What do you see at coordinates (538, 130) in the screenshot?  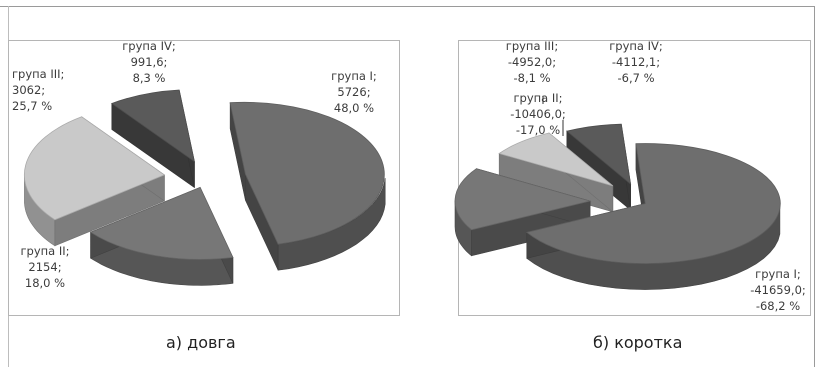 I see `data-label-line: -17,0 %` at bounding box center [538, 130].